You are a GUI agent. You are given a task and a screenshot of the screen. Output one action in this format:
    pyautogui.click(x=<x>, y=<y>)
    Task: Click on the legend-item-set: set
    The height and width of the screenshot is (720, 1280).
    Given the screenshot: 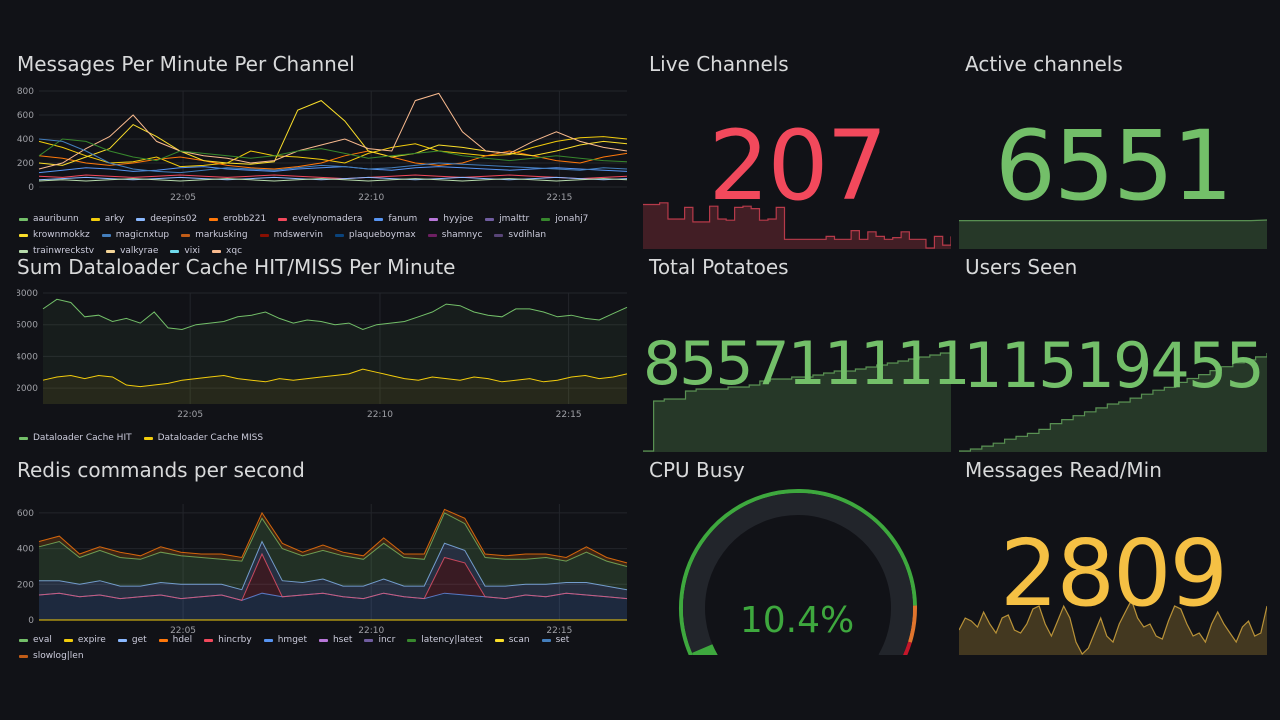 What is the action you would take?
    pyautogui.click(x=555, y=640)
    